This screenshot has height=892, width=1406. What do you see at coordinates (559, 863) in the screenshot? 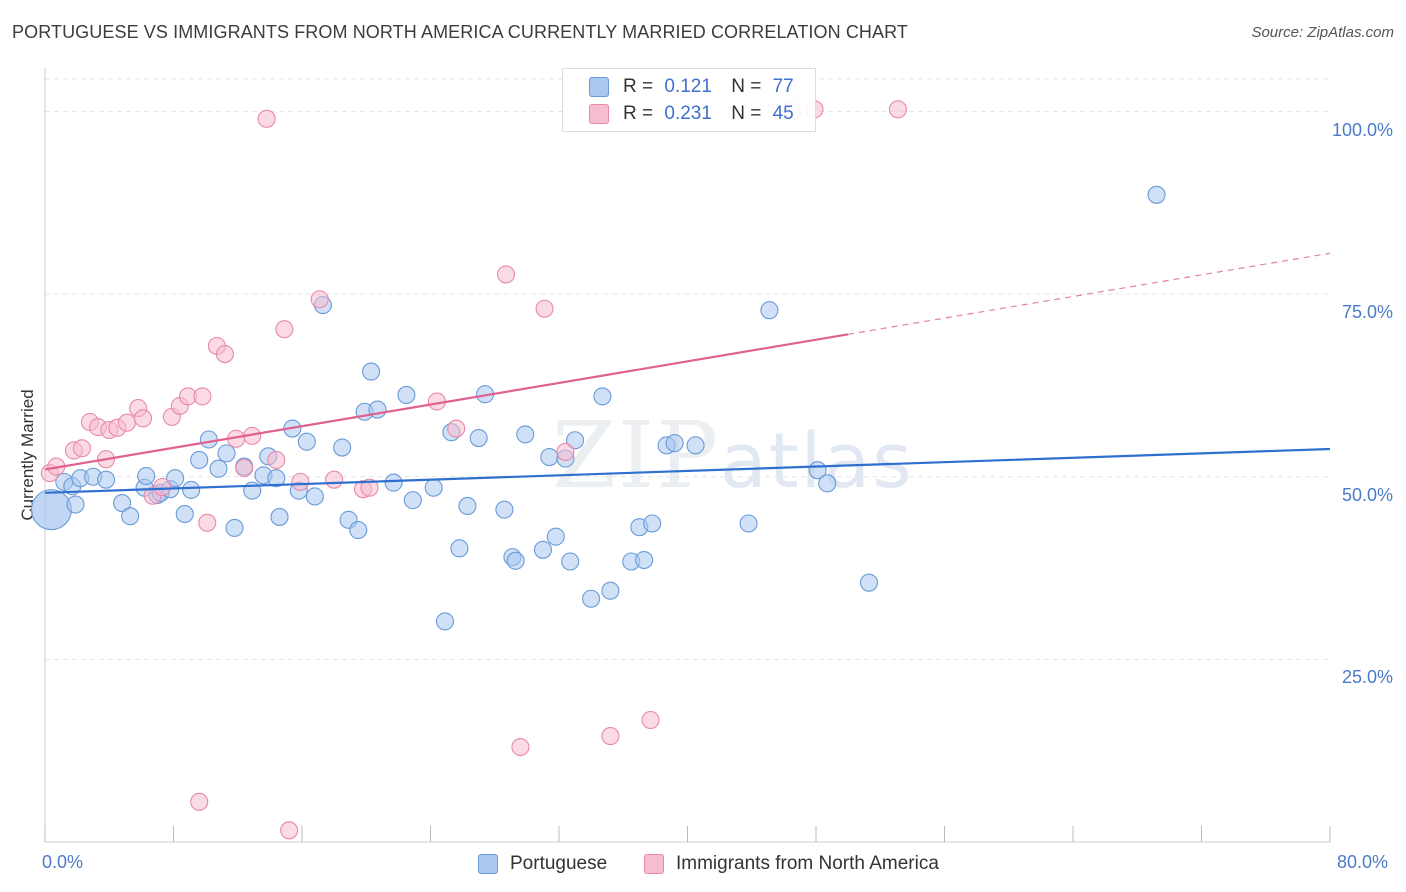
I see `legend-label-portuguese: Portuguese` at bounding box center [559, 863].